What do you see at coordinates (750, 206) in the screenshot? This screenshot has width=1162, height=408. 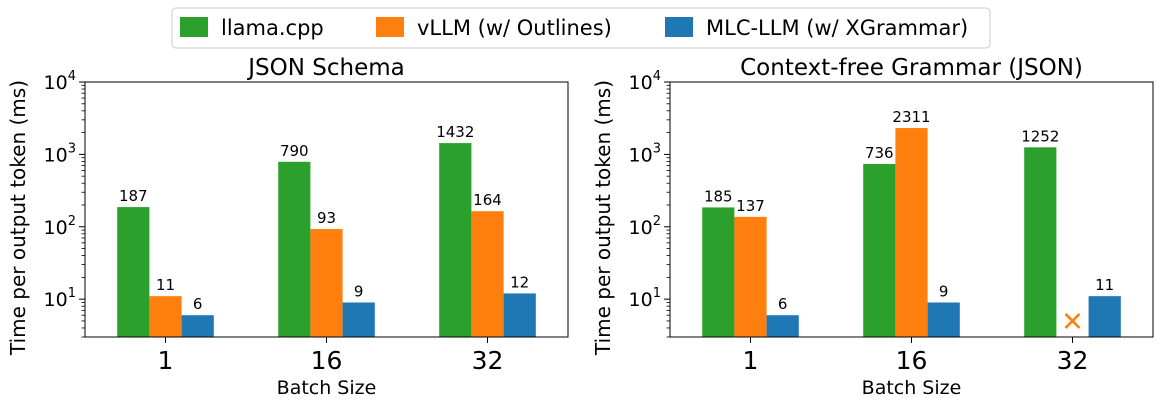 I see `data-label: 137` at bounding box center [750, 206].